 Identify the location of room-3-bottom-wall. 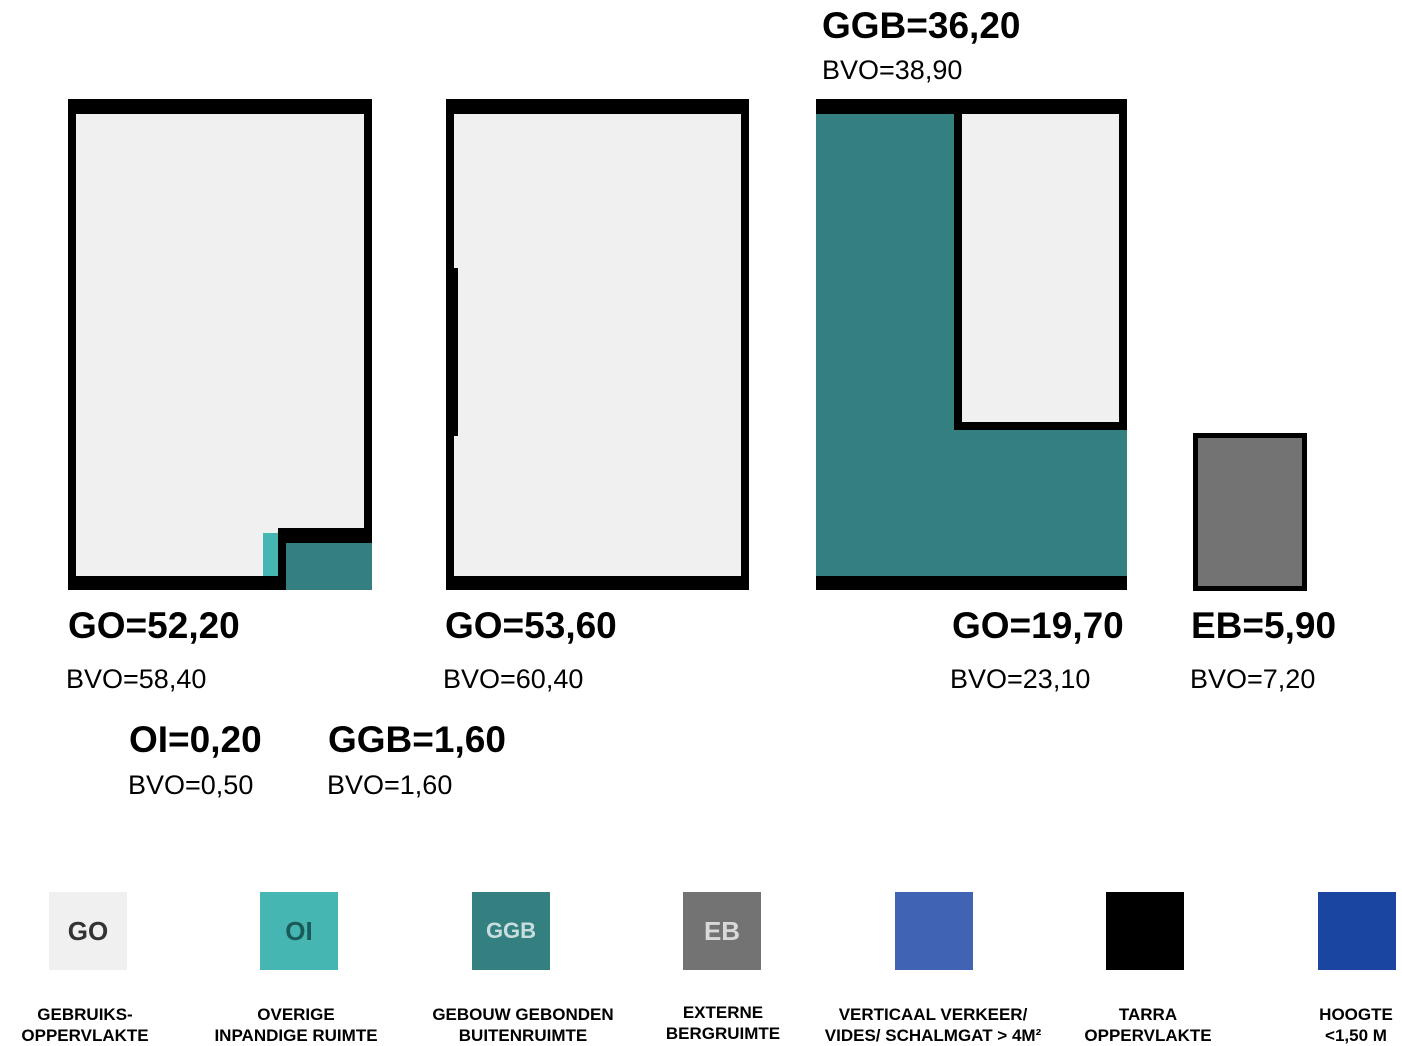
(971, 583).